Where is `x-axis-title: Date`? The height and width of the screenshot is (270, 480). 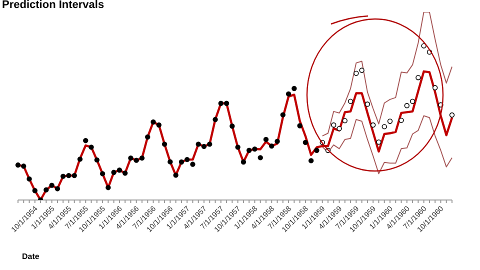 x-axis-title: Date is located at coordinates (31, 256).